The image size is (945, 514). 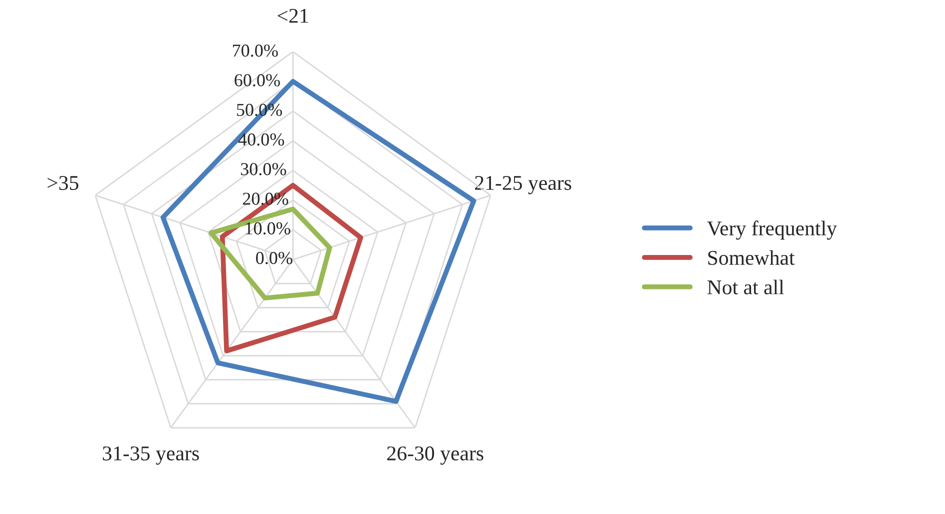 What do you see at coordinates (523, 185) in the screenshot?
I see `spoke-label: 21-25 years` at bounding box center [523, 185].